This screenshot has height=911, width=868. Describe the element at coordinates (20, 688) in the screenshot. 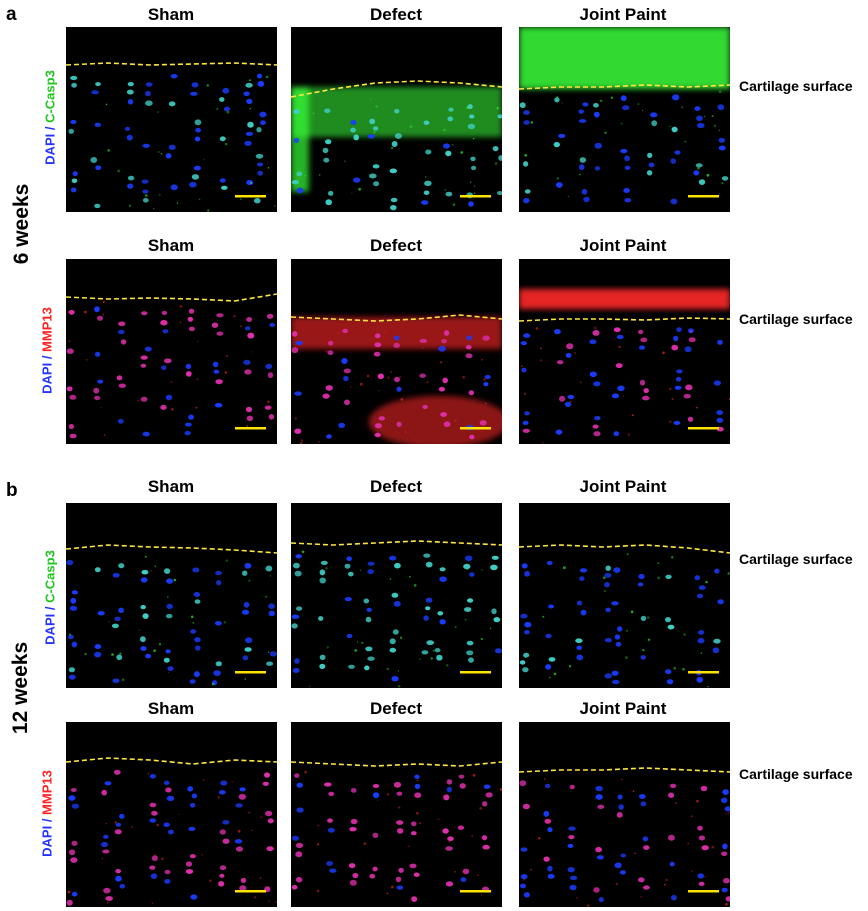

I see `time-label-12-weeks: 12 weeks` at that location.